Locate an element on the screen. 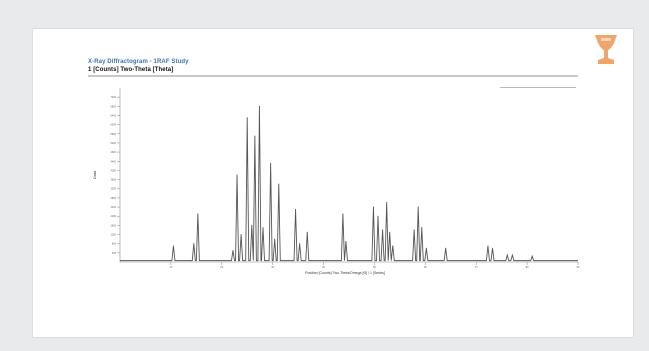 The width and height of the screenshot is (649, 351). y-tick-label: 400 is located at coordinates (114, 253).